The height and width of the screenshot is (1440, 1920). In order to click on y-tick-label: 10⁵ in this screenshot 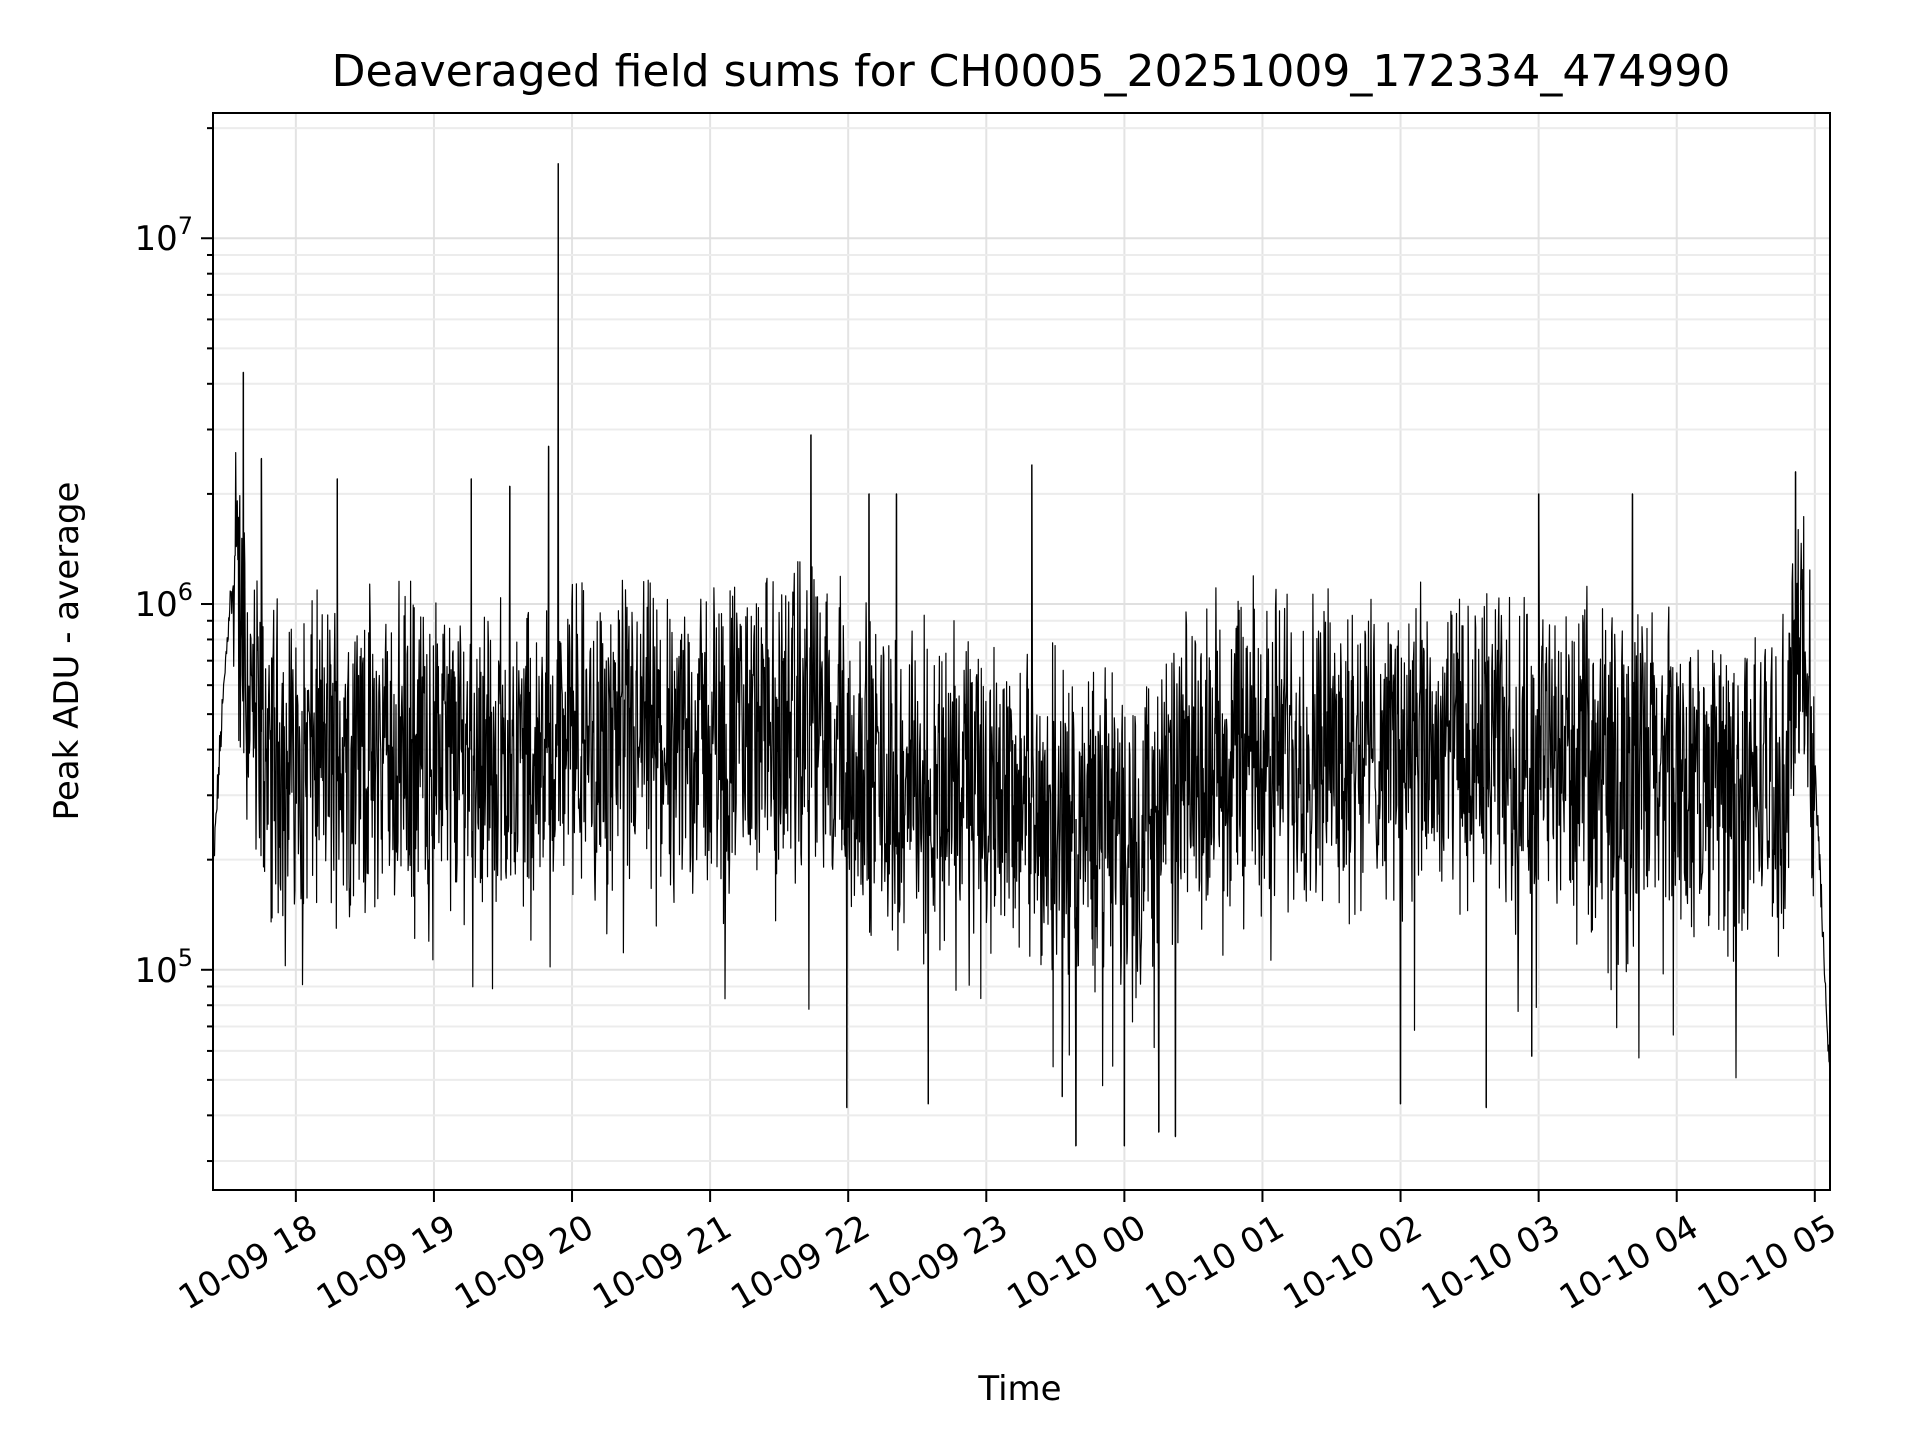, I will do `click(163, 967)`.